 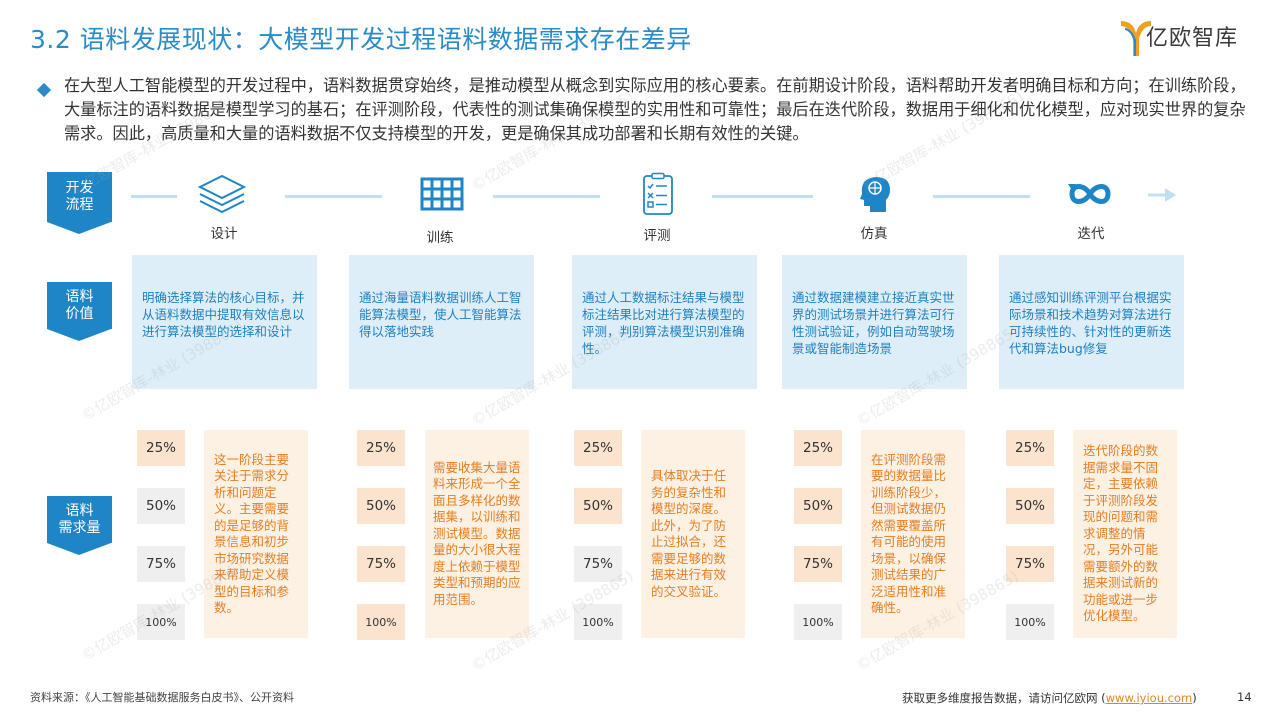 What do you see at coordinates (361, 39) in the screenshot?
I see `page-title: 3.2 语料发展现状：大模型开发过程语料数据需求存在差异` at bounding box center [361, 39].